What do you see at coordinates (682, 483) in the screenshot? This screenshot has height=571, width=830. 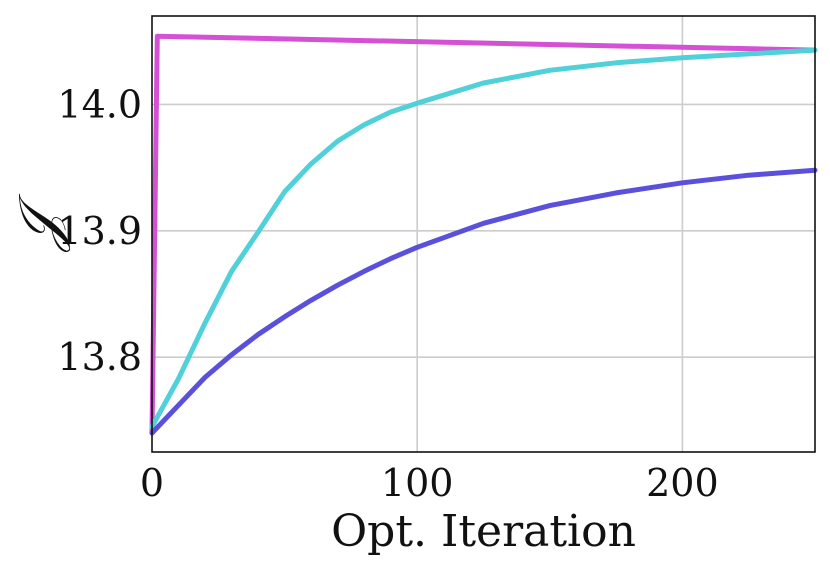 I see `x-tick-label: 200` at bounding box center [682, 483].